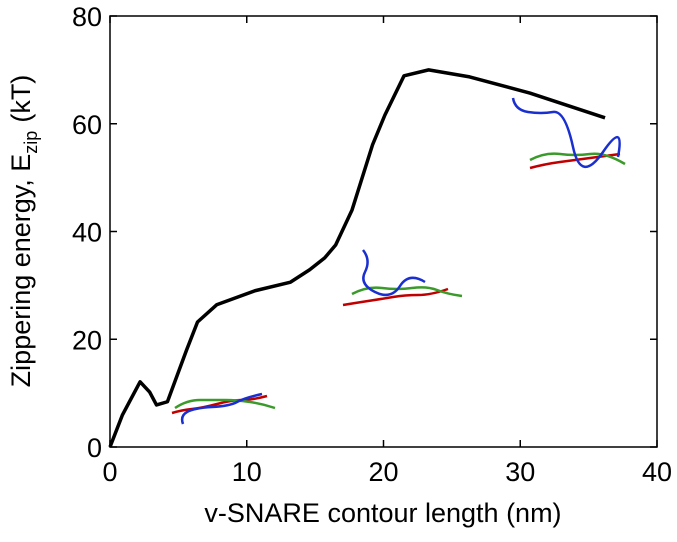 This screenshot has height=542, width=677. What do you see at coordinates (21, 99) in the screenshot?
I see `y-axis-label-unit: (kT)` at bounding box center [21, 99].